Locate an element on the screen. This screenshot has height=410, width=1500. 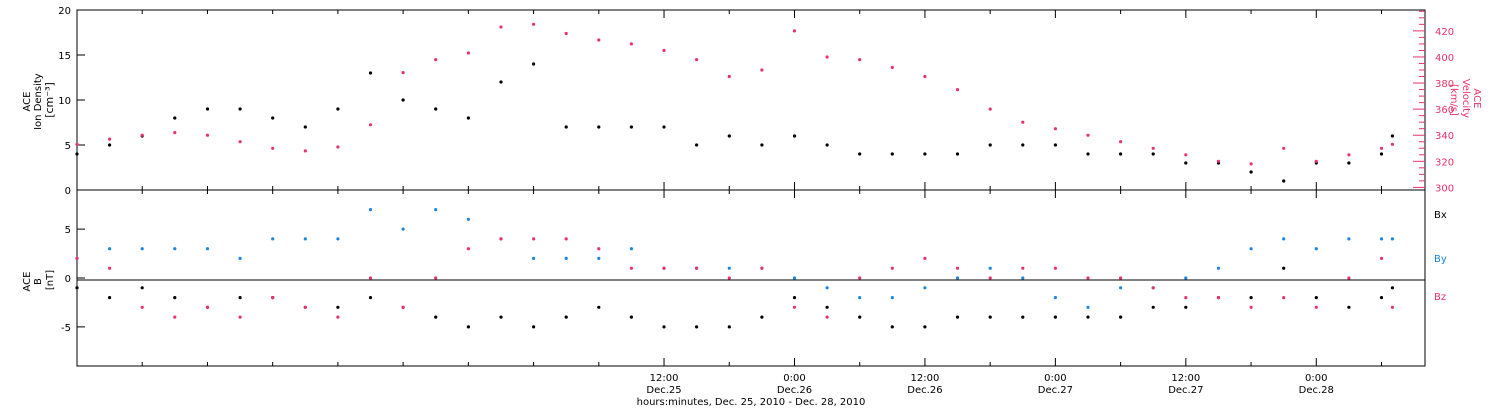
bottom-axis-label: ACE B [nT] is located at coordinates (39, 279).